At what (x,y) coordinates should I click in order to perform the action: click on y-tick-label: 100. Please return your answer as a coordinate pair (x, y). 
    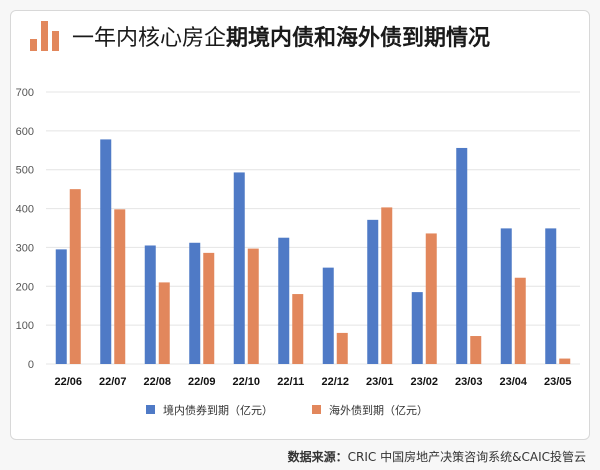
    Looking at the image, I should click on (25, 326).